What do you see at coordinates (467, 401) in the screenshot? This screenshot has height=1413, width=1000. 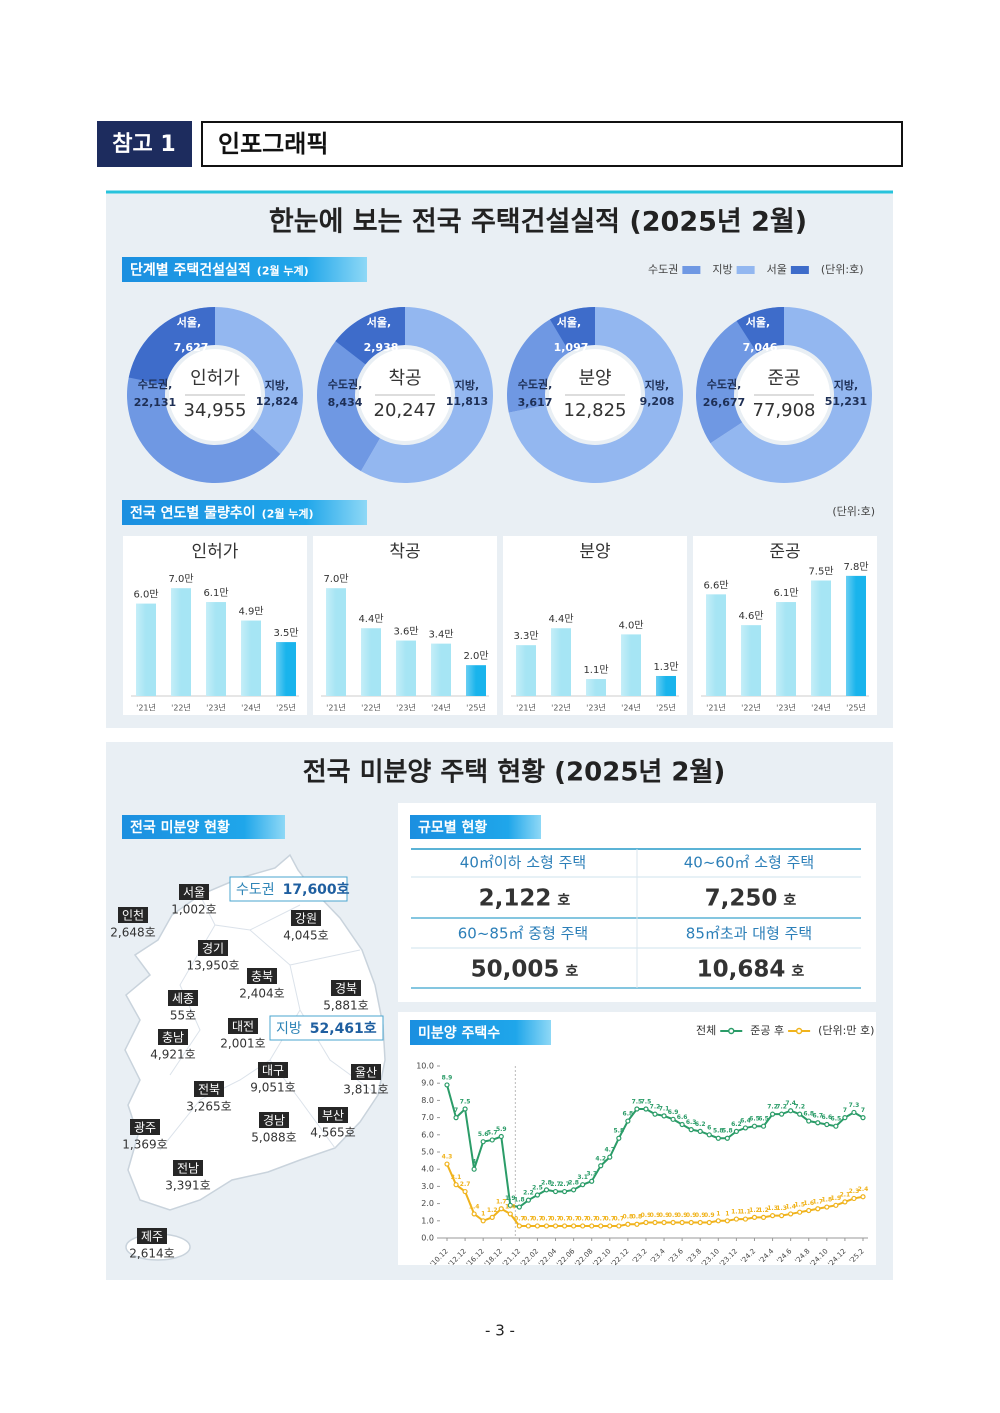 I see `donut-value: 11,813` at bounding box center [467, 401].